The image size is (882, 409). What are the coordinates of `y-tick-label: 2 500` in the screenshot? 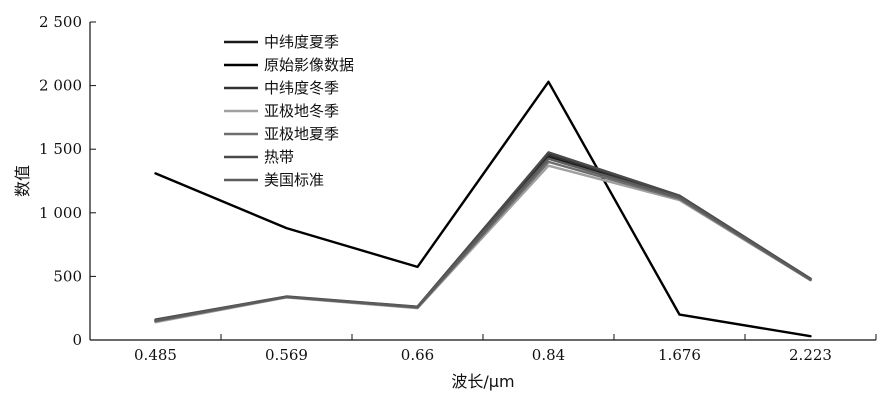 It's located at (60, 22).